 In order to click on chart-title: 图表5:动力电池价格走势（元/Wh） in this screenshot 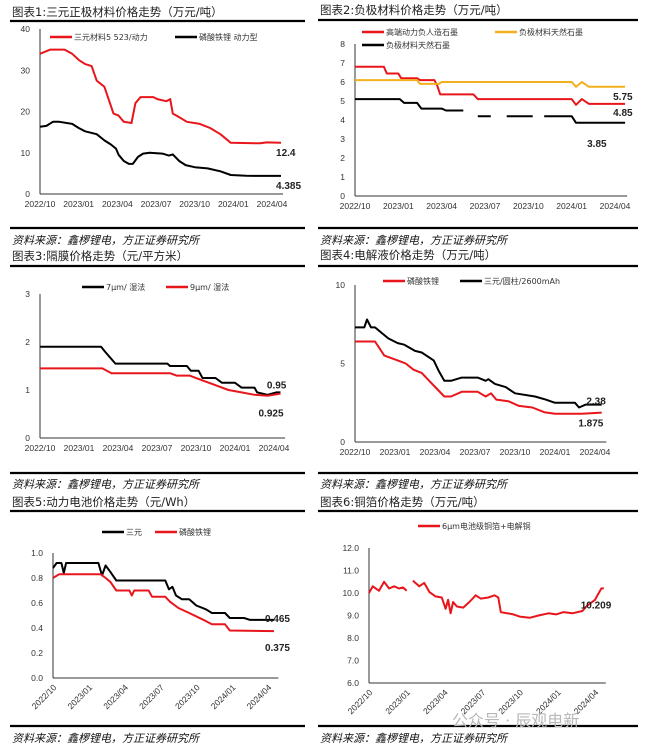, I will do `click(103, 502)`.